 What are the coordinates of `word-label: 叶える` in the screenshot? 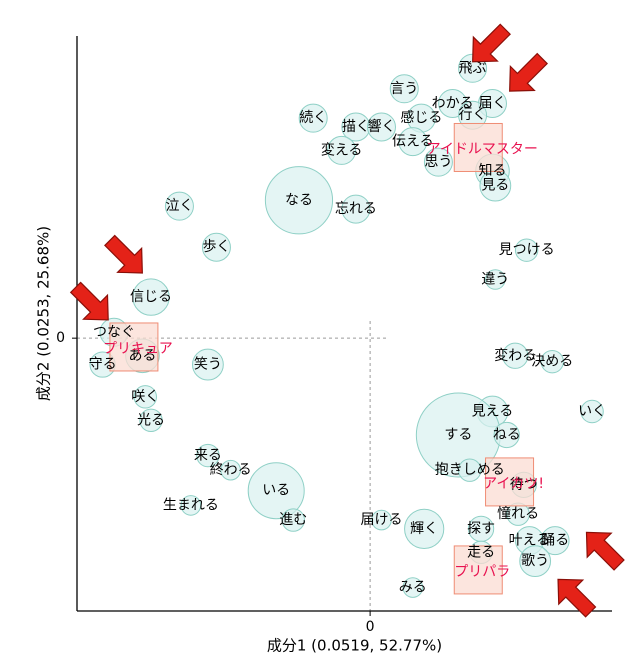 It's located at (530, 541).